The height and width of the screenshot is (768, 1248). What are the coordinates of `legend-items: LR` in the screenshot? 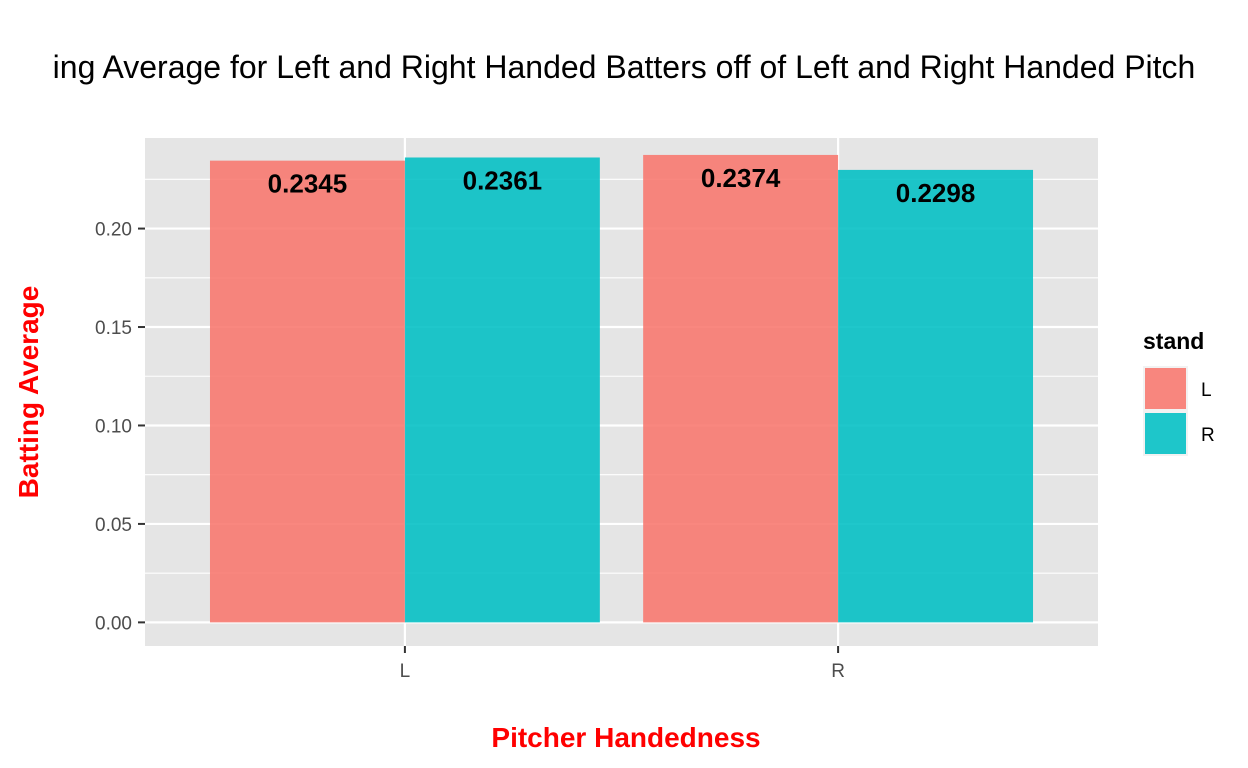 It's located at (1179, 411).